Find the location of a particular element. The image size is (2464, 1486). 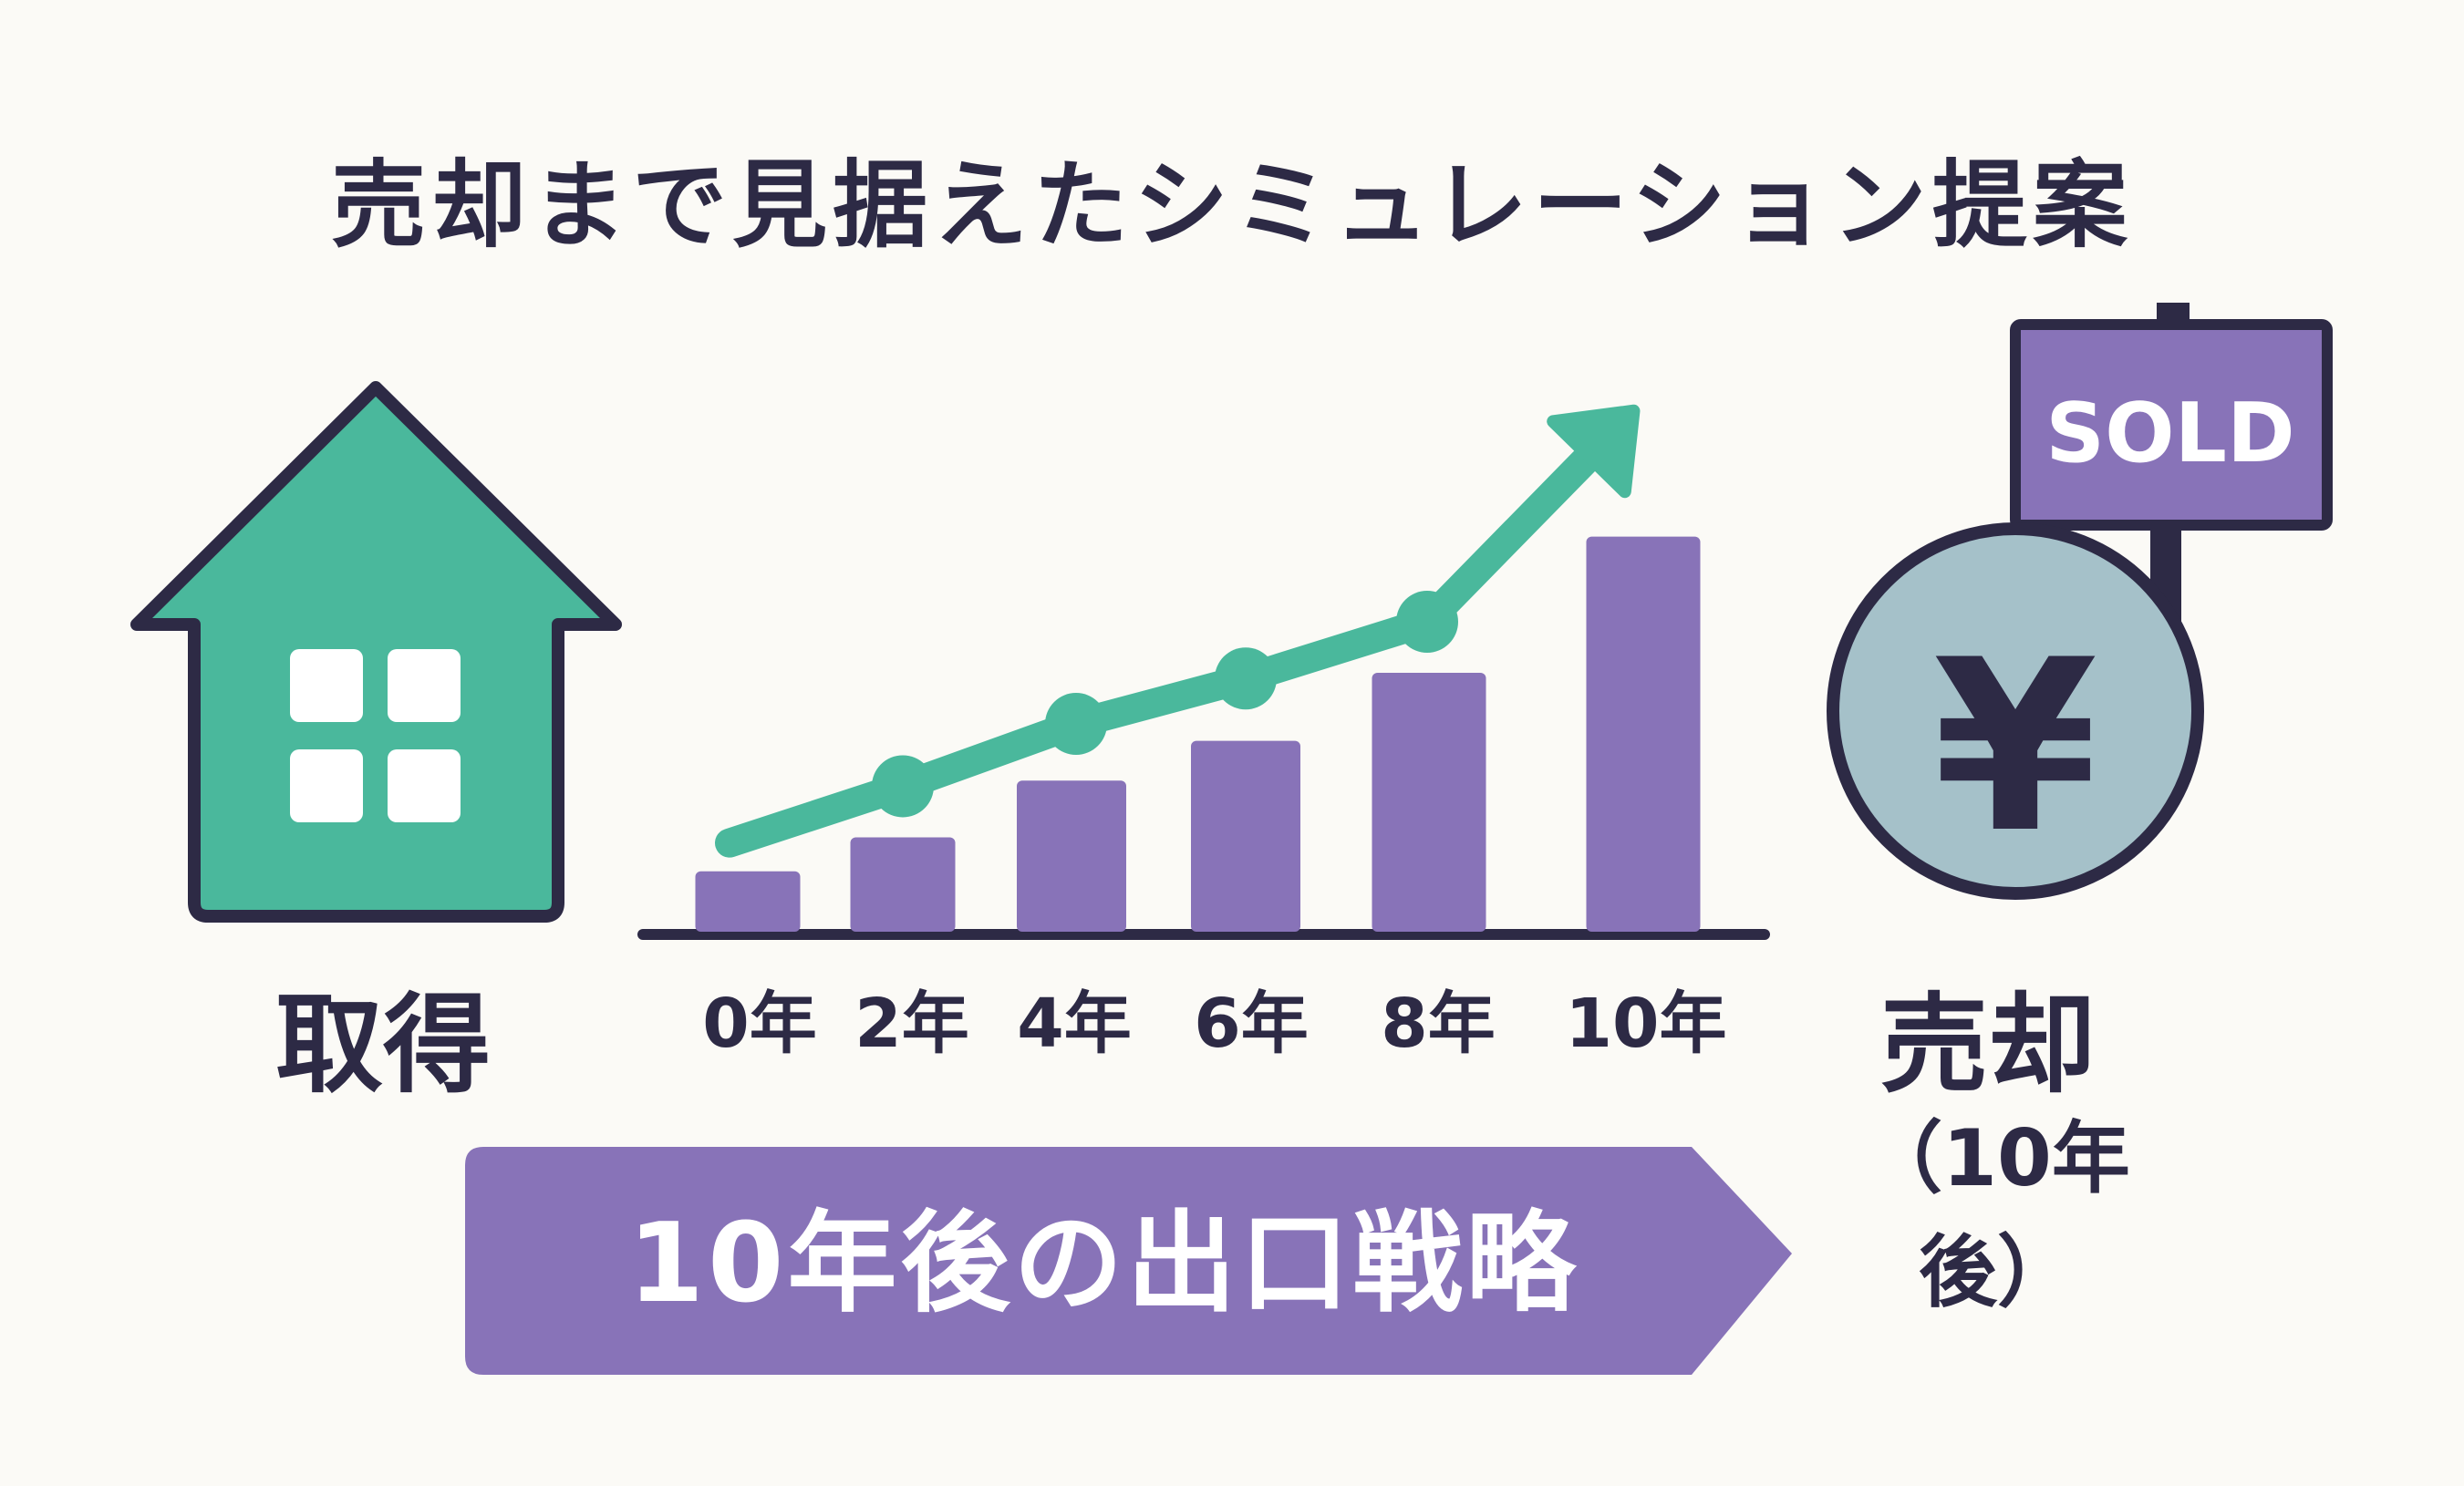

sold-sign-icon is located at coordinates (2172, 463).